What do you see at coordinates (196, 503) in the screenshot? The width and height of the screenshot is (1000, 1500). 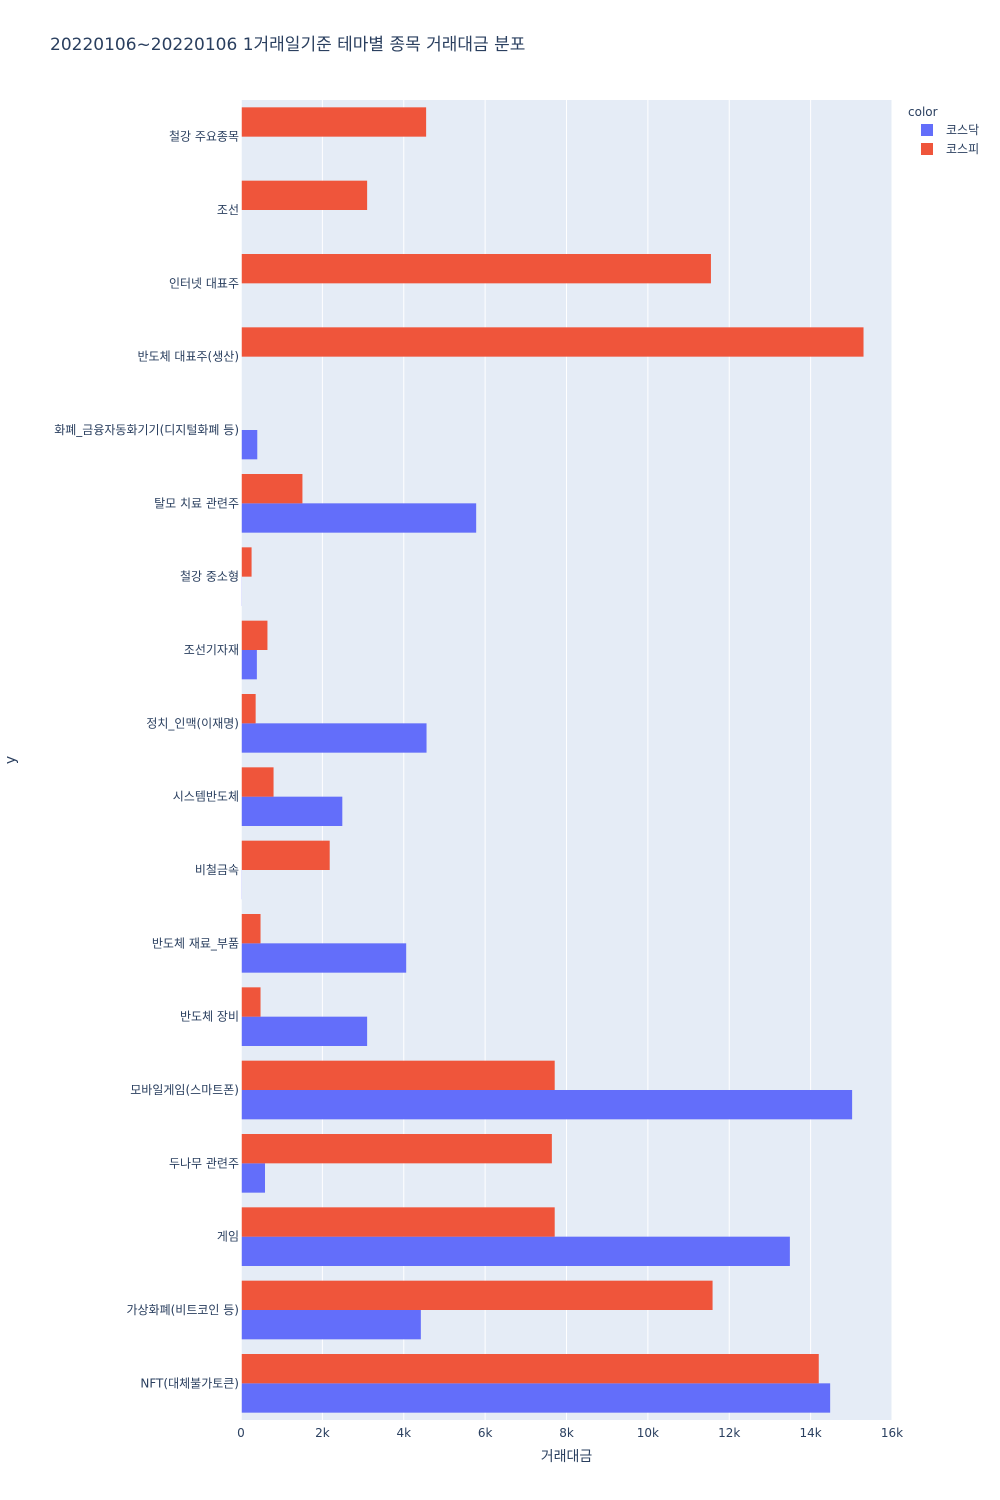 I see `y-tick-label: 탈모 치료 관련주` at bounding box center [196, 503].